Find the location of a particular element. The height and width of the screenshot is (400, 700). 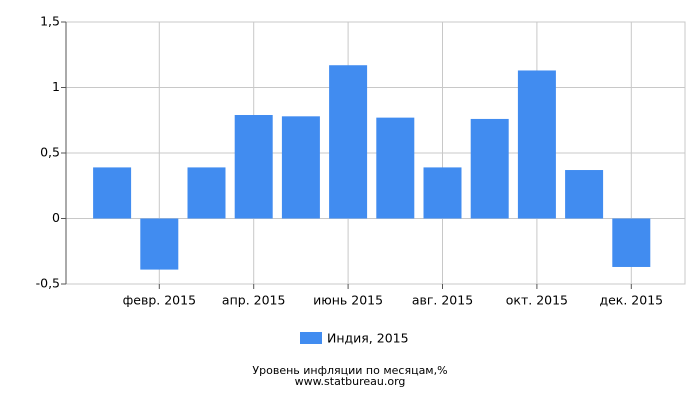

legend-swatch is located at coordinates (311, 338).